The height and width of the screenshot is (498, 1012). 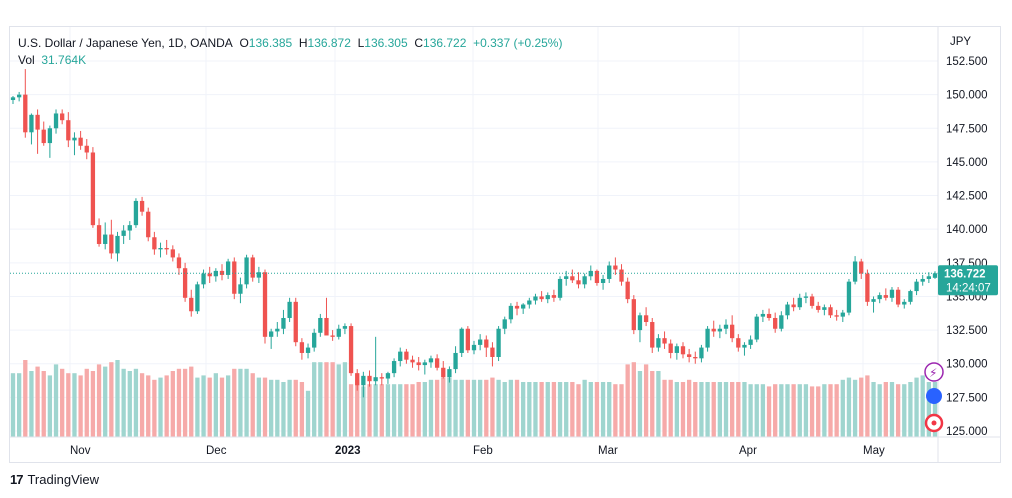 What do you see at coordinates (934, 372) in the screenshot?
I see `alert-icon` at bounding box center [934, 372].